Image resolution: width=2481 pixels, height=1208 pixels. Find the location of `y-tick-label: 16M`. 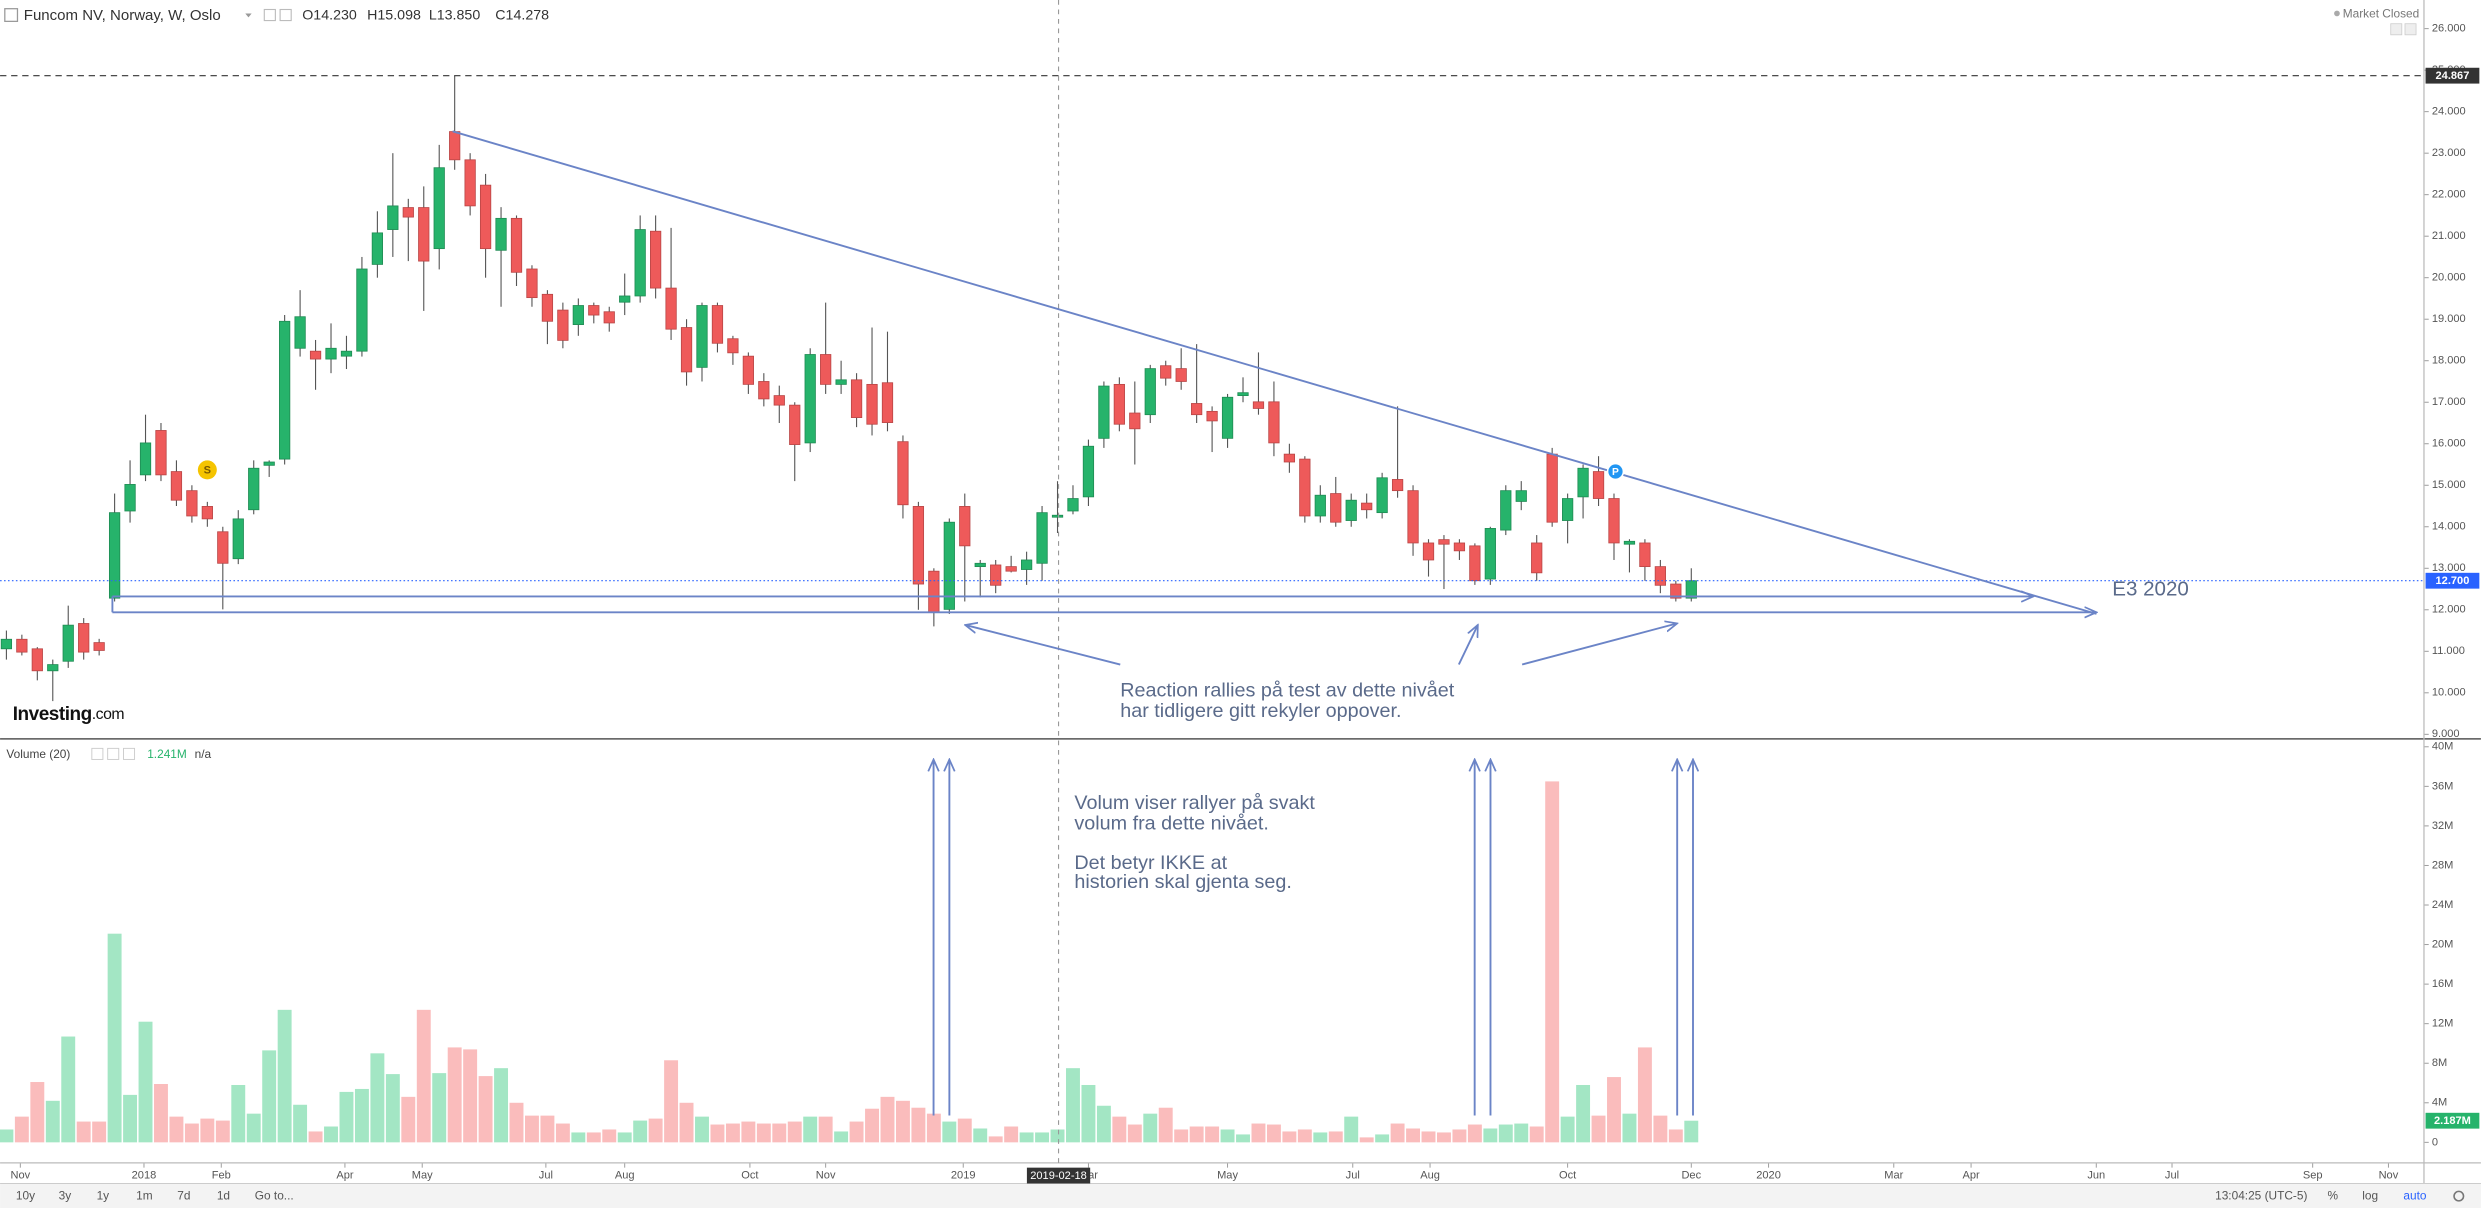

y-tick-label: 16M is located at coordinates (2443, 984).